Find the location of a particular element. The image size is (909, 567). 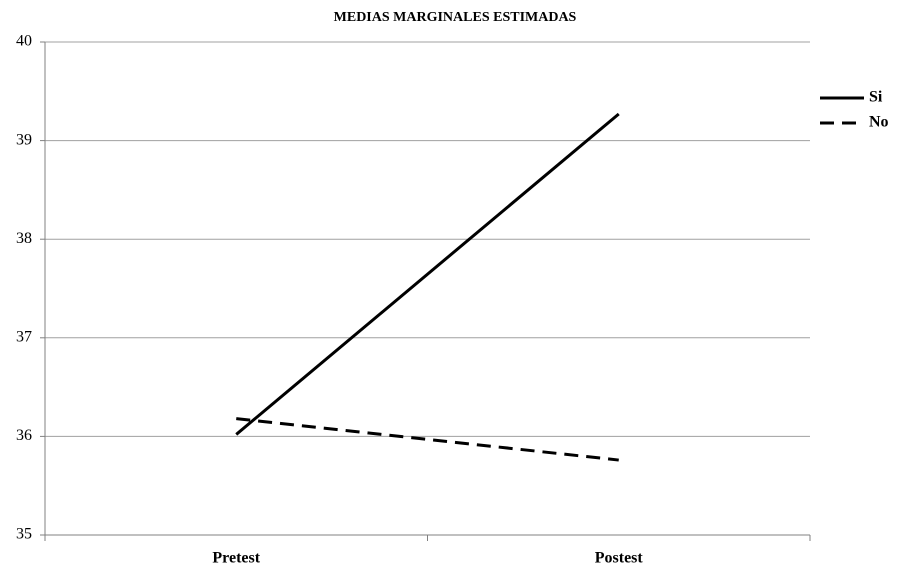

y-tick-label: 35 is located at coordinates (24, 534).